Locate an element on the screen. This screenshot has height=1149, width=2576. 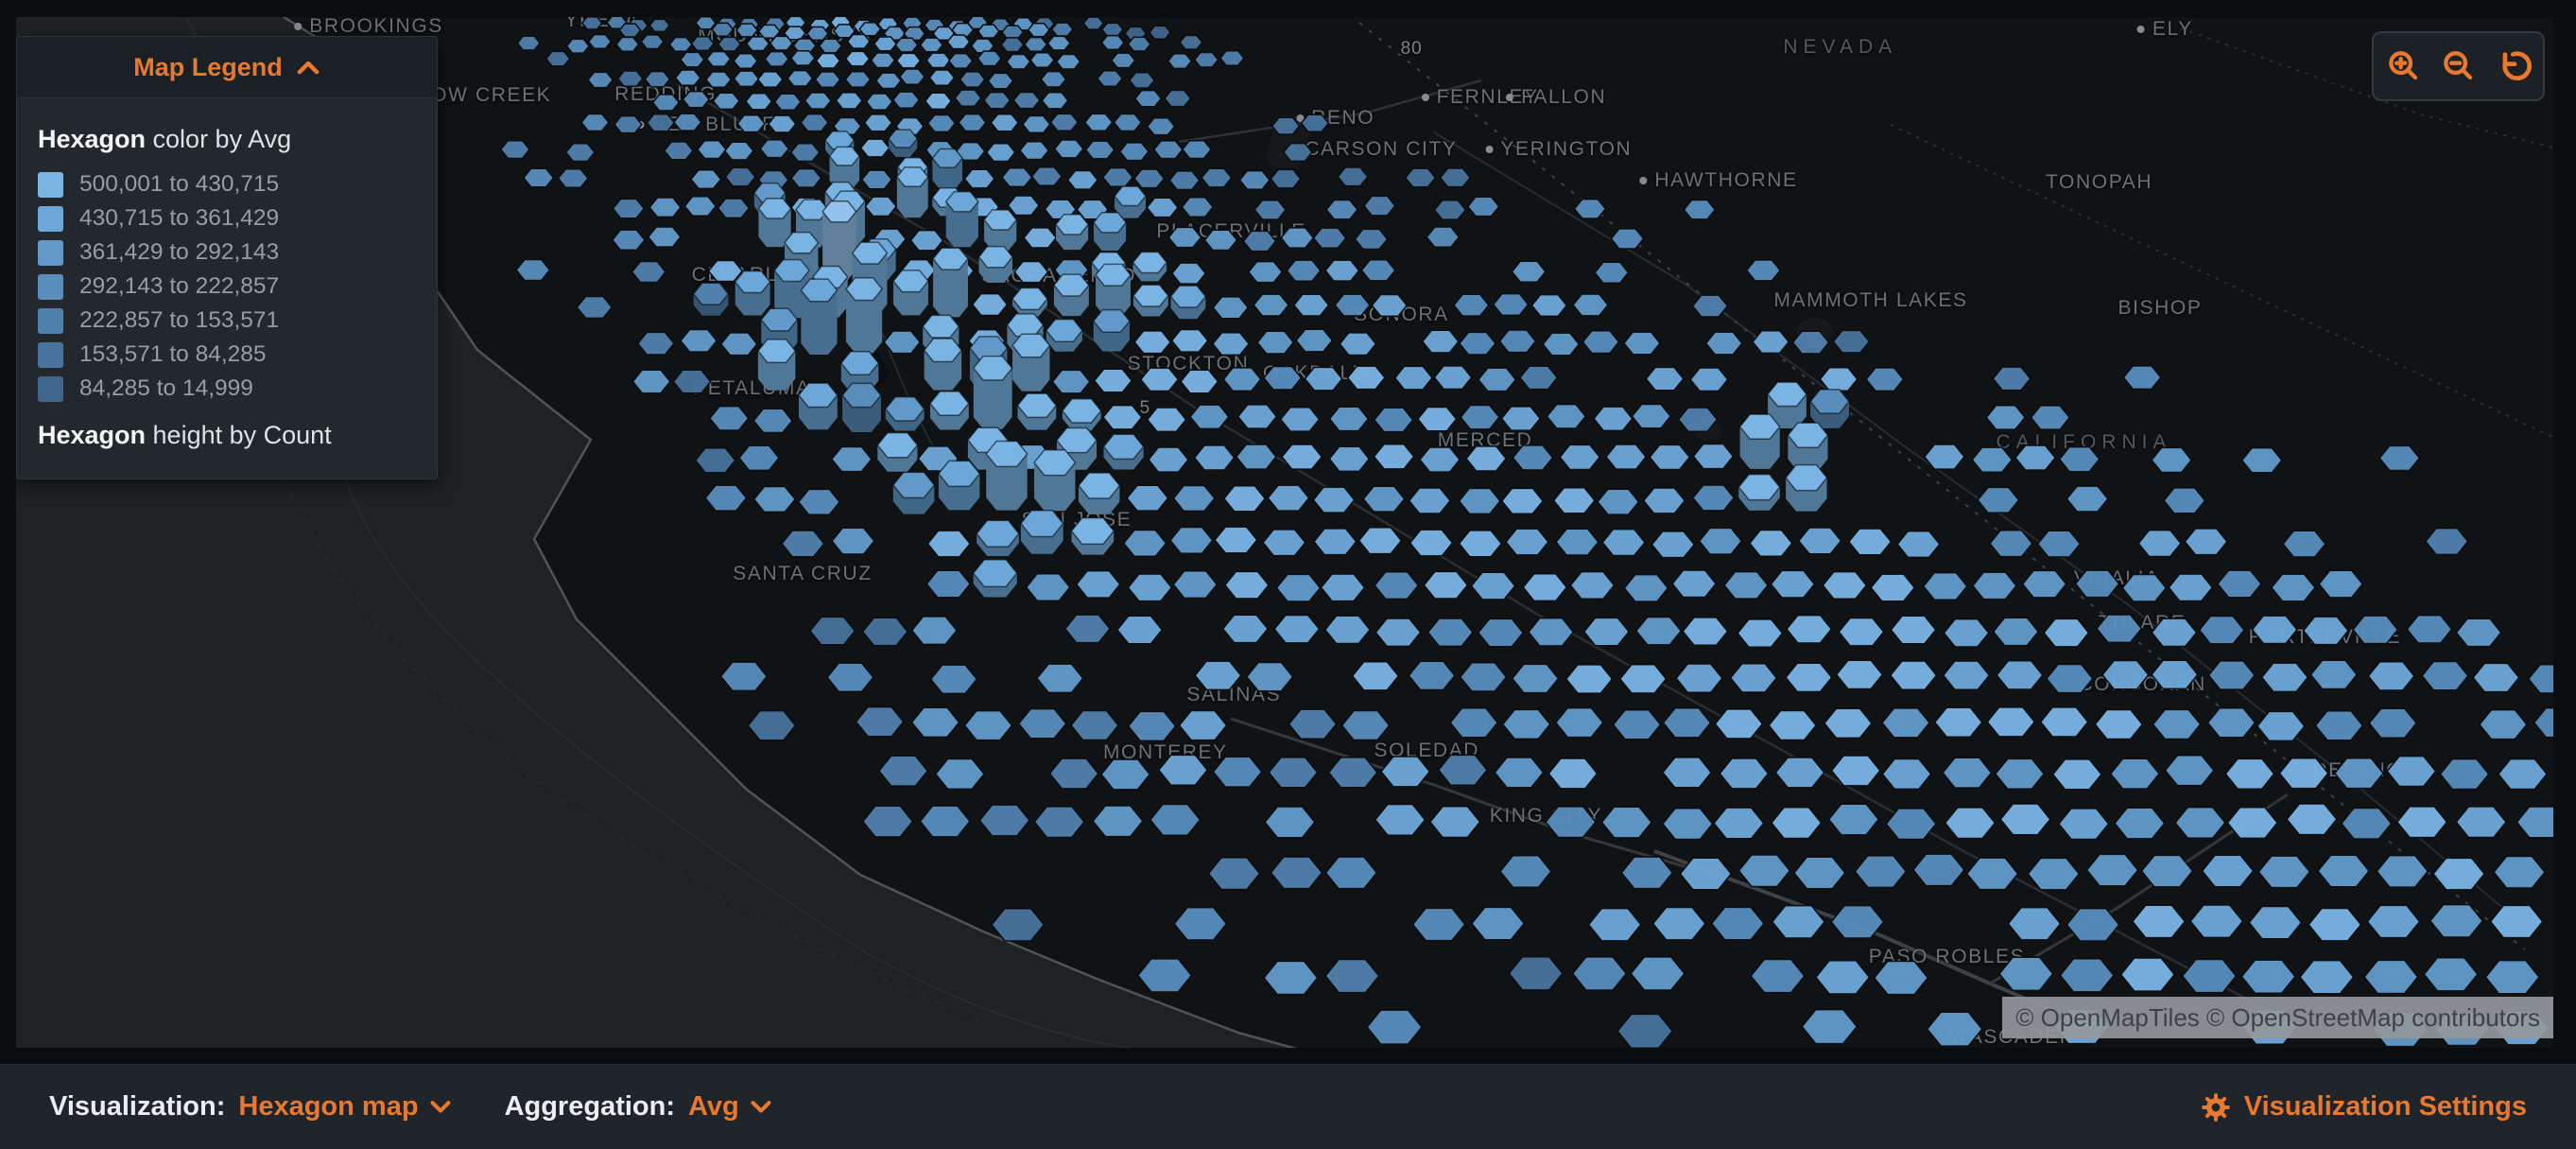
chevron-up-icon is located at coordinates (308, 68).